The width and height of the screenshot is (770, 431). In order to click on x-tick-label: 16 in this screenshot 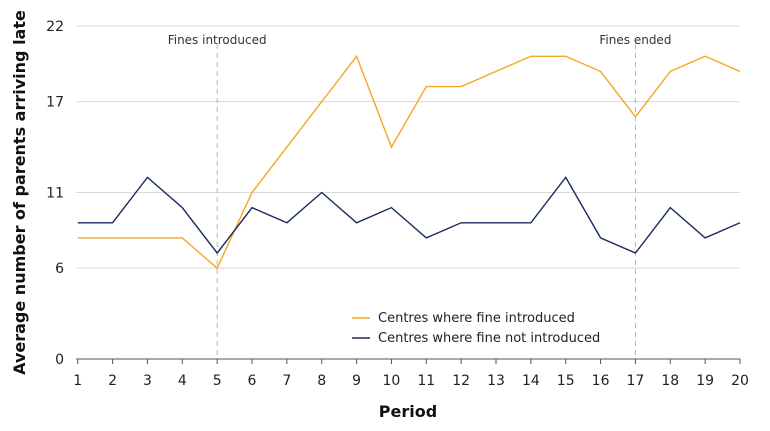, I will do `click(601, 381)`.